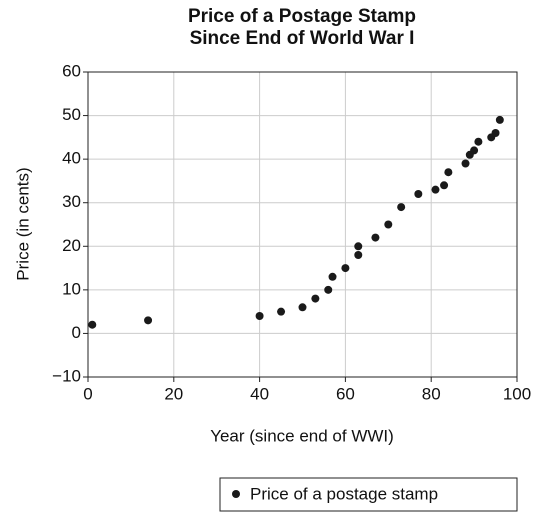 Image resolution: width=549 pixels, height=517 pixels. Describe the element at coordinates (71, 201) in the screenshot. I see `y-tick-label: 30` at that location.